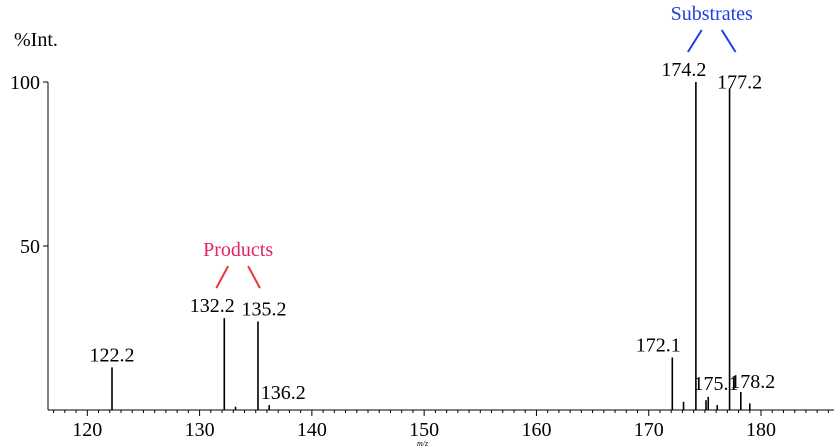 Image resolution: width=834 pixels, height=448 pixels. What do you see at coordinates (683, 70) in the screenshot?
I see `peak-label: 174.2` at bounding box center [683, 70].